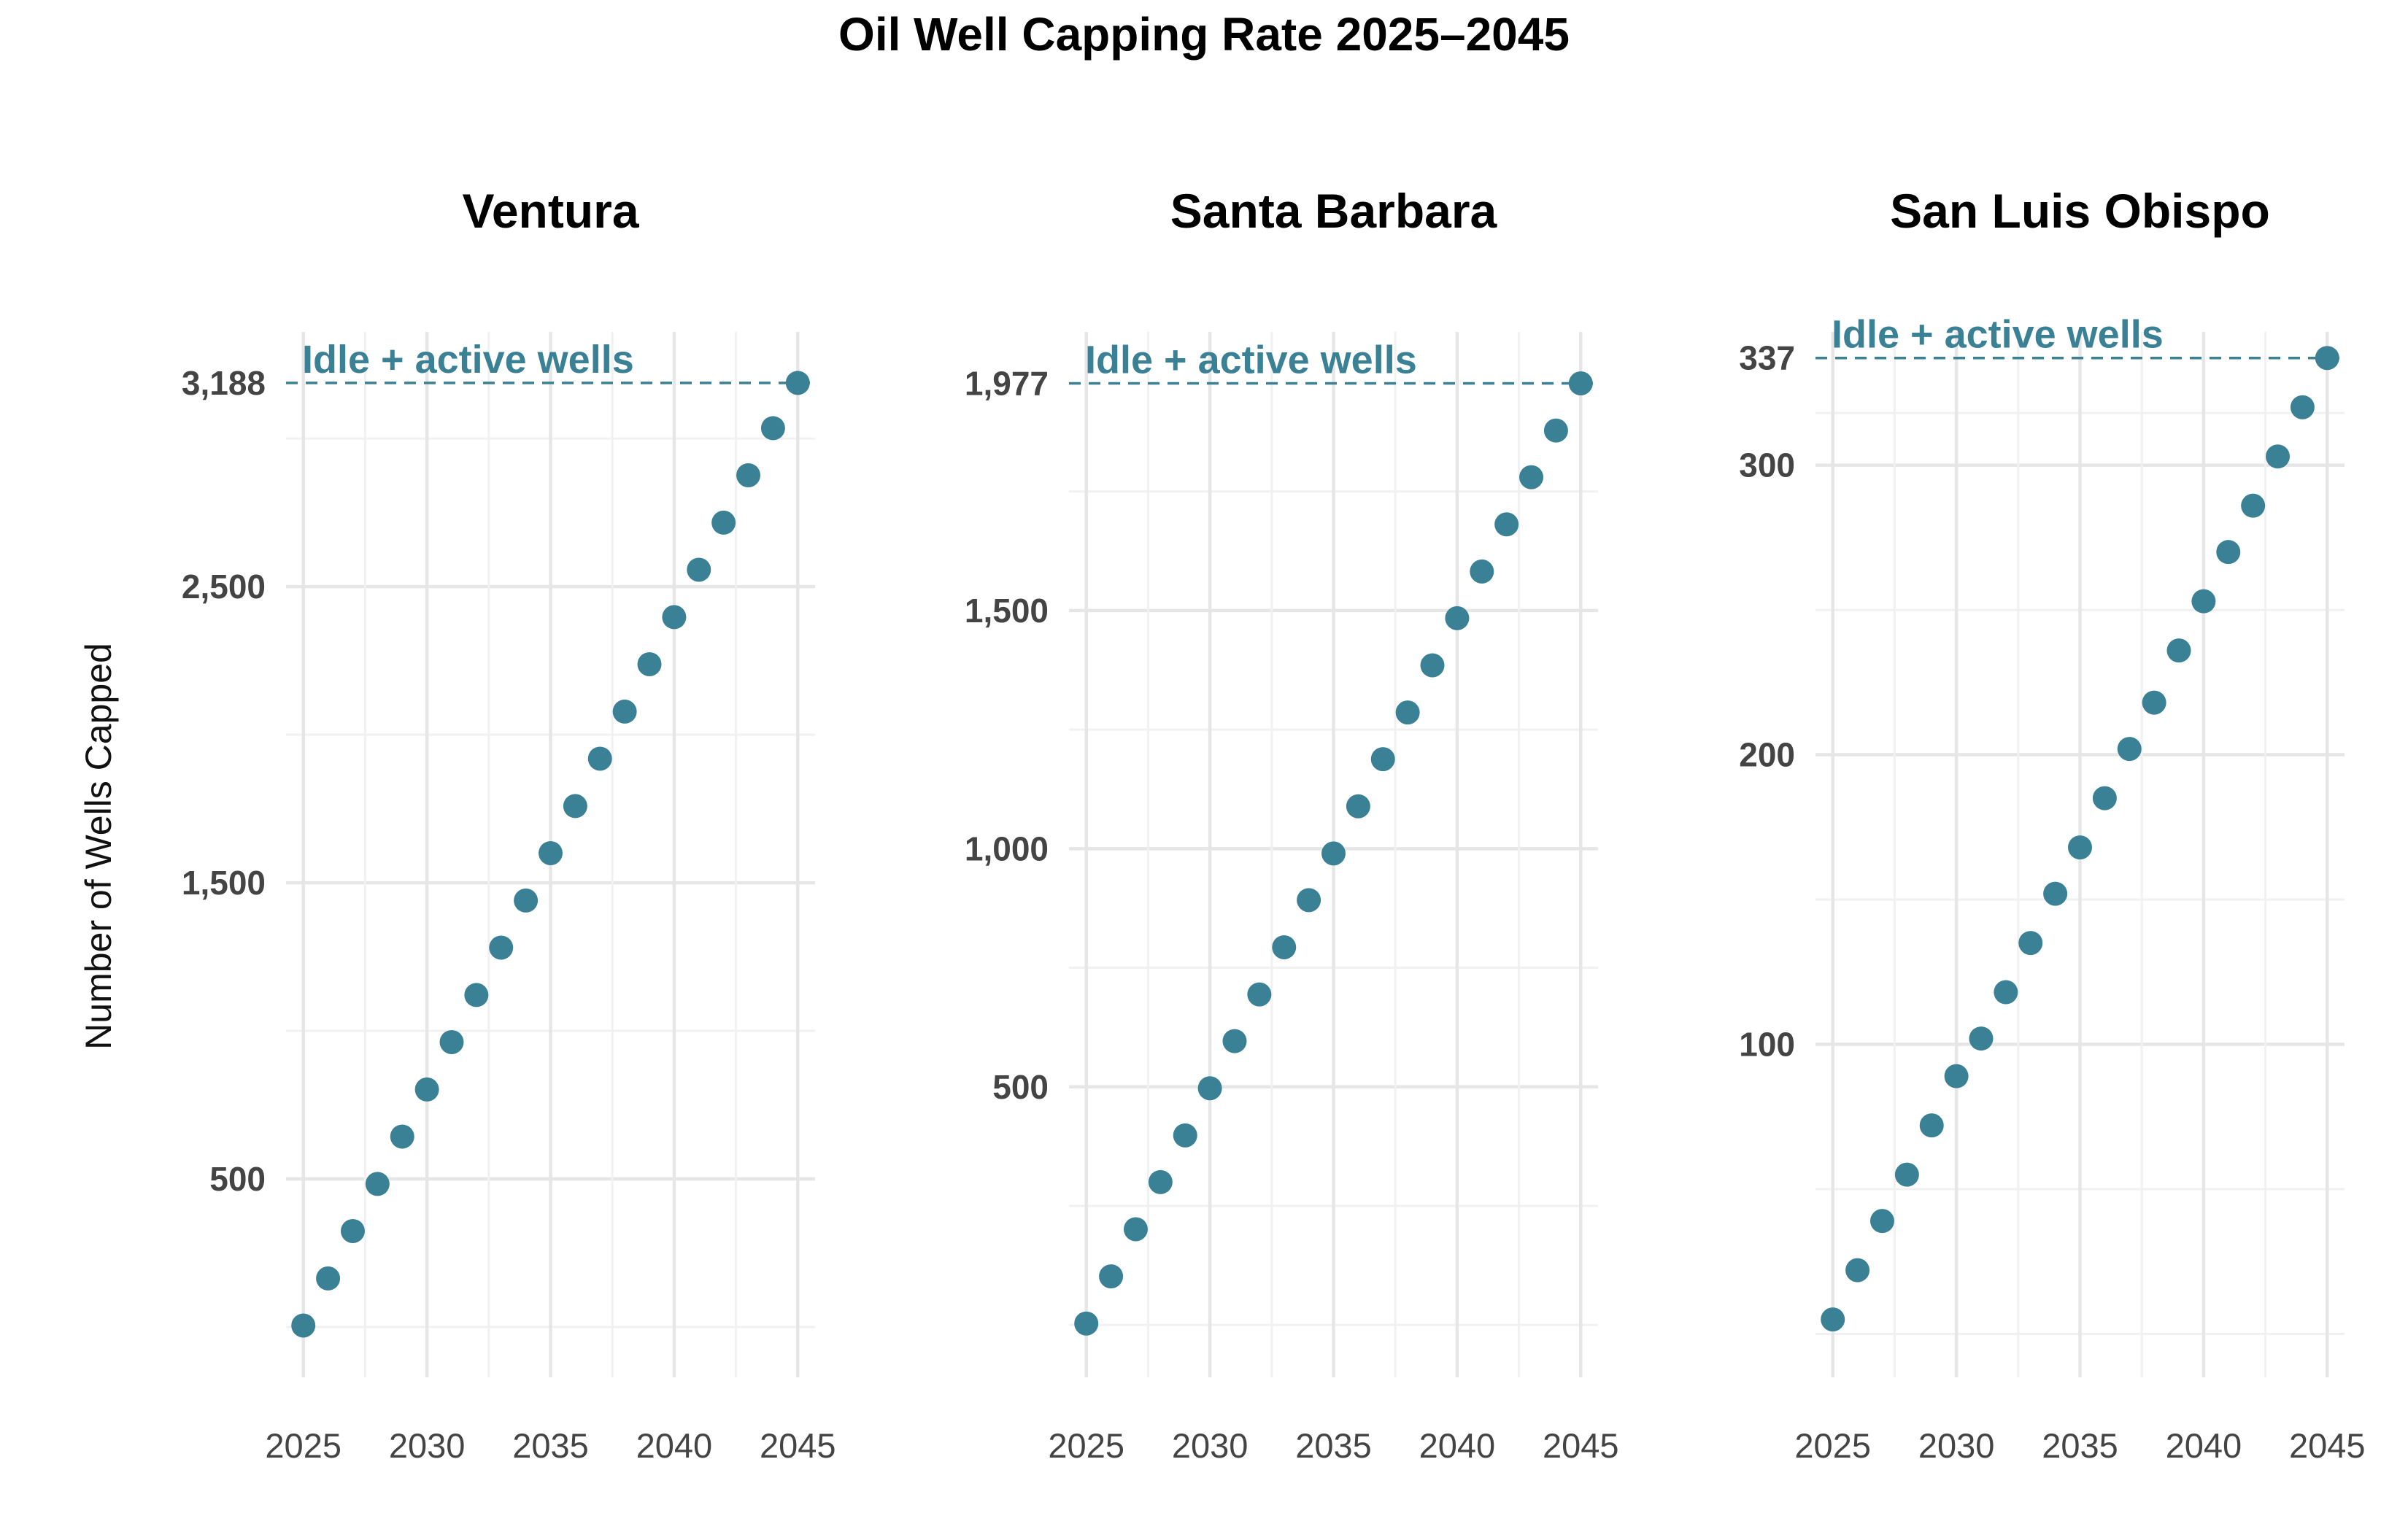 The width and height of the screenshot is (2408, 1532). I want to click on y-tick-label: 100, so click(1767, 1045).